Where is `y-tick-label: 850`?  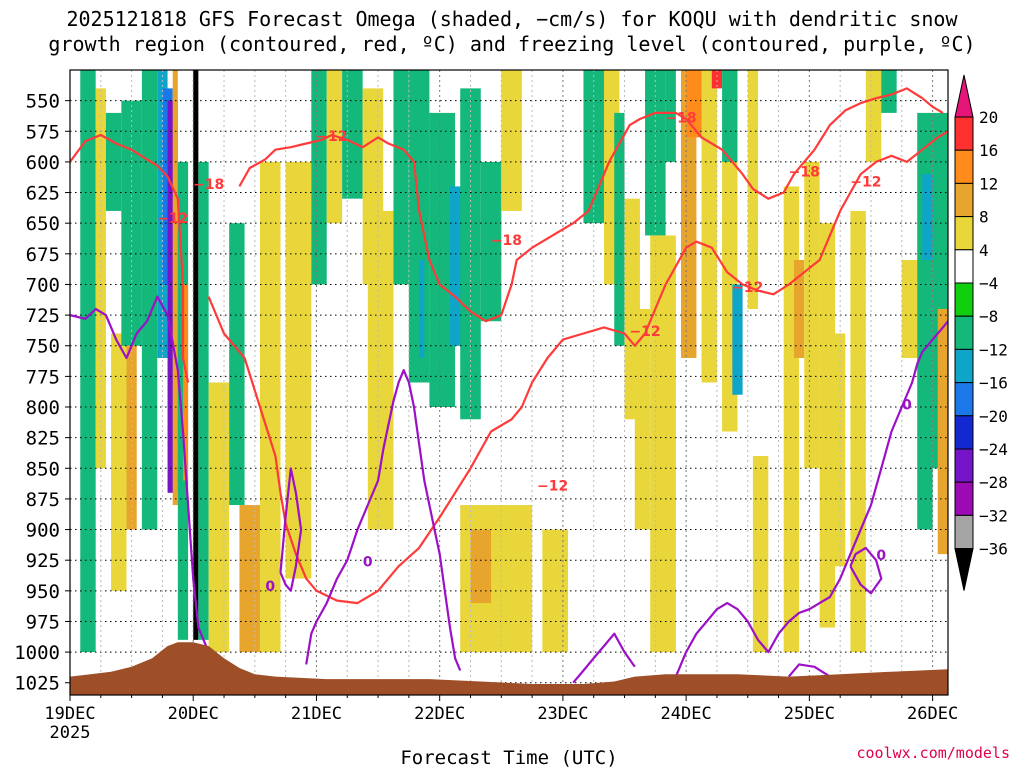 y-tick-label: 850 is located at coordinates (43, 469).